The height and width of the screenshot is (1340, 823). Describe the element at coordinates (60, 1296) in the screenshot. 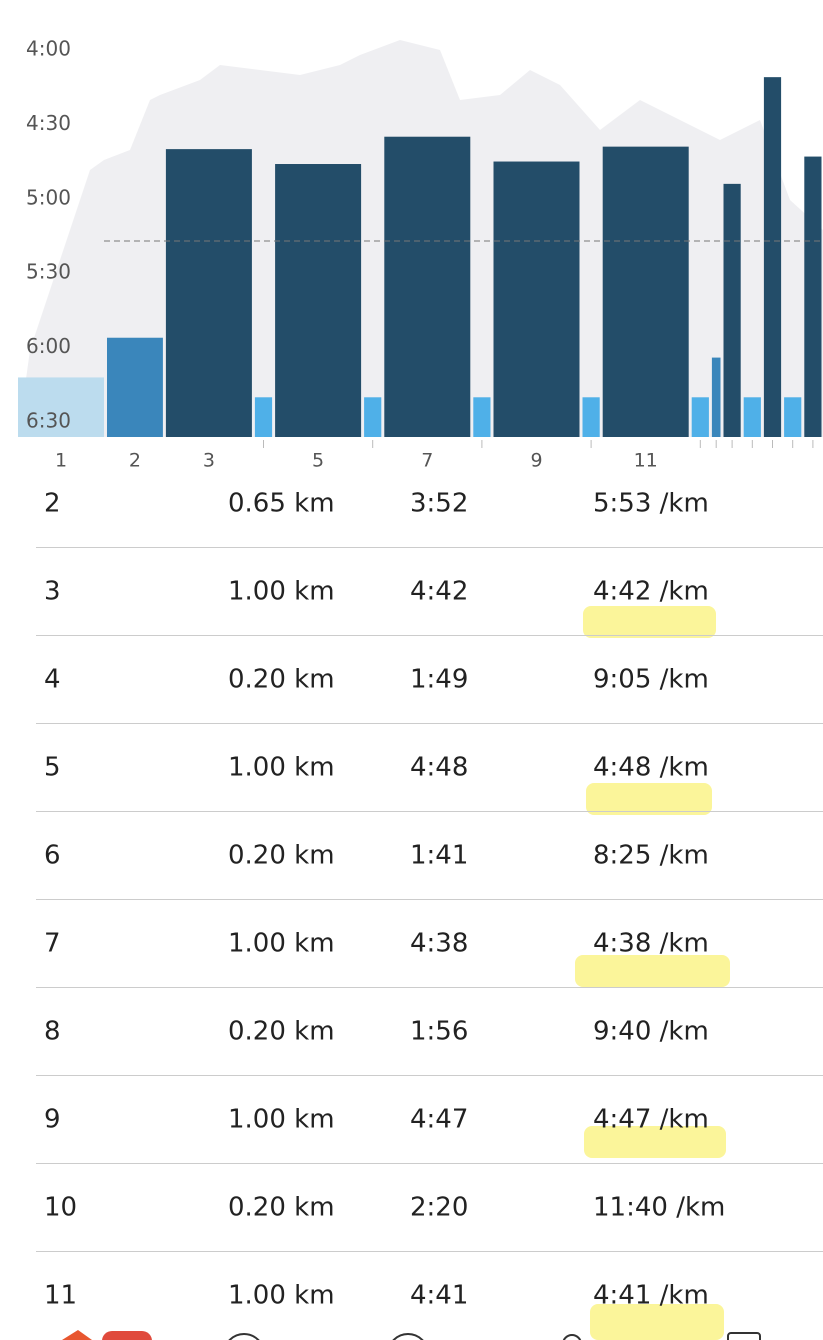

I see `table-cell: 11` at that location.